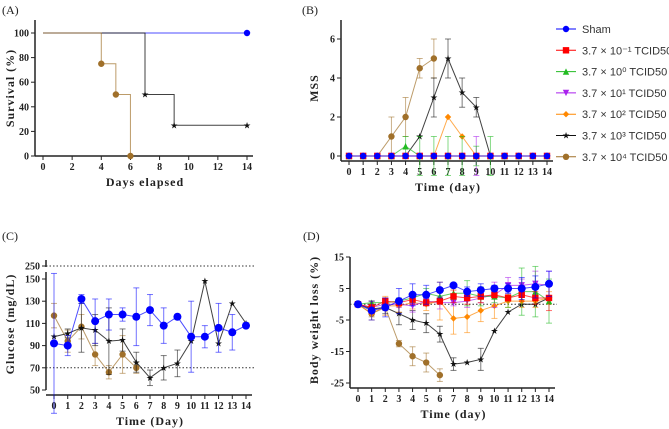 This screenshot has height=429, width=669. Describe the element at coordinates (625, 51) in the screenshot. I see `legend-label: 3.7 × 10⁻¹ TCID50` at that location.